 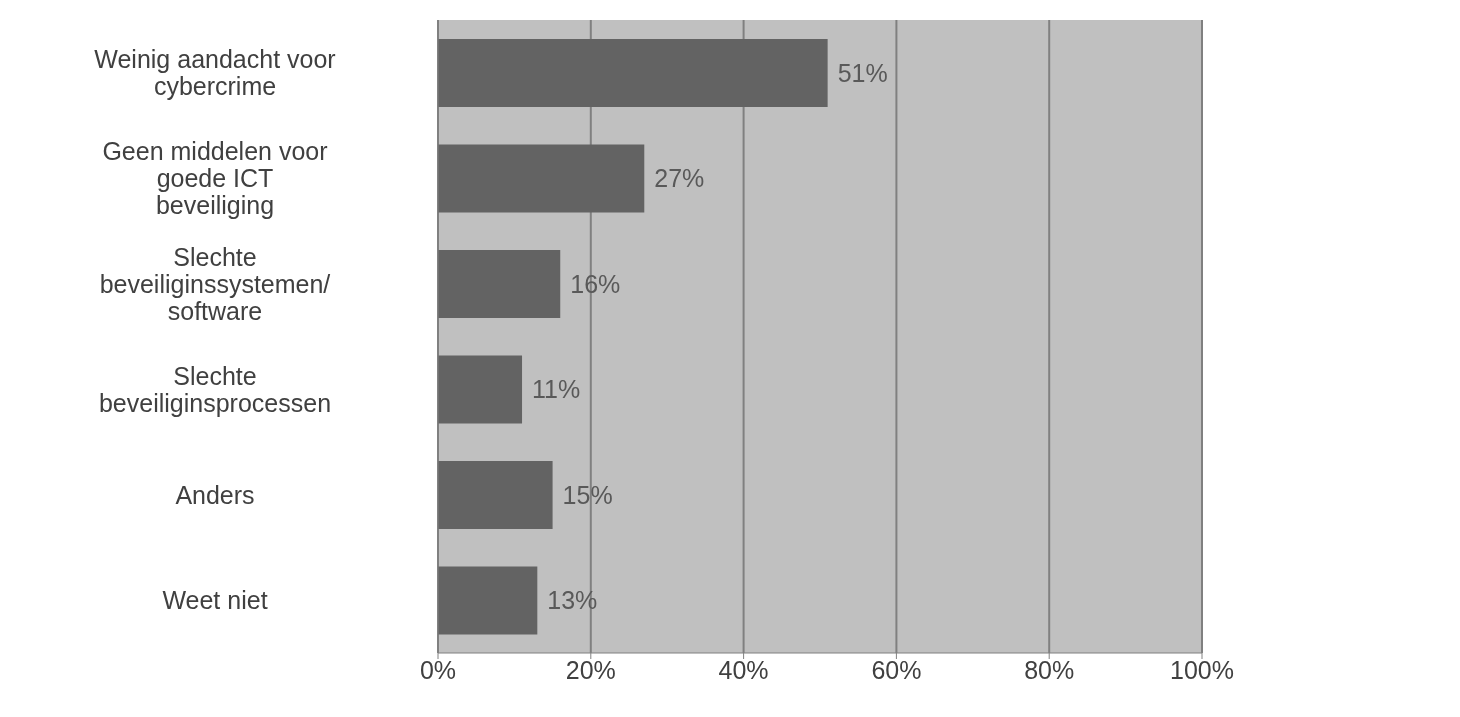 What do you see at coordinates (862, 72) in the screenshot?
I see `data-label: 51%` at bounding box center [862, 72].